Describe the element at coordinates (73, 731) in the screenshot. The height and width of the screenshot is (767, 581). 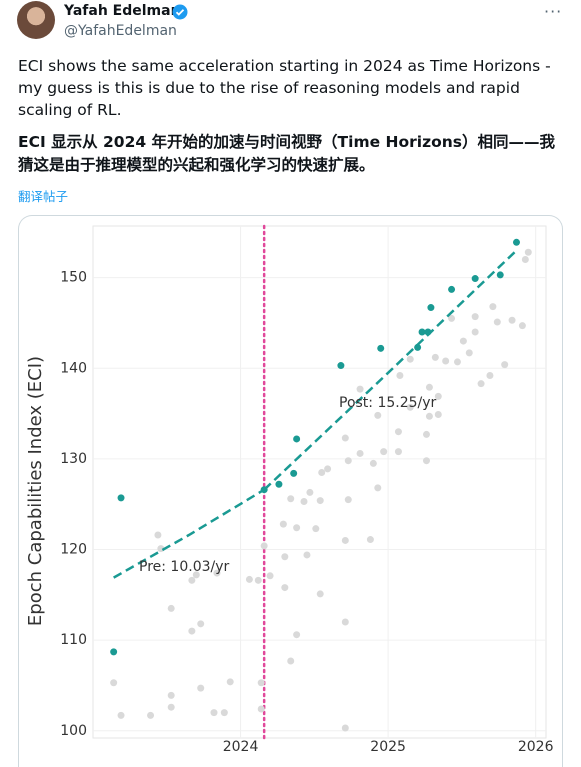
I see `y-tick-label: 100` at that location.